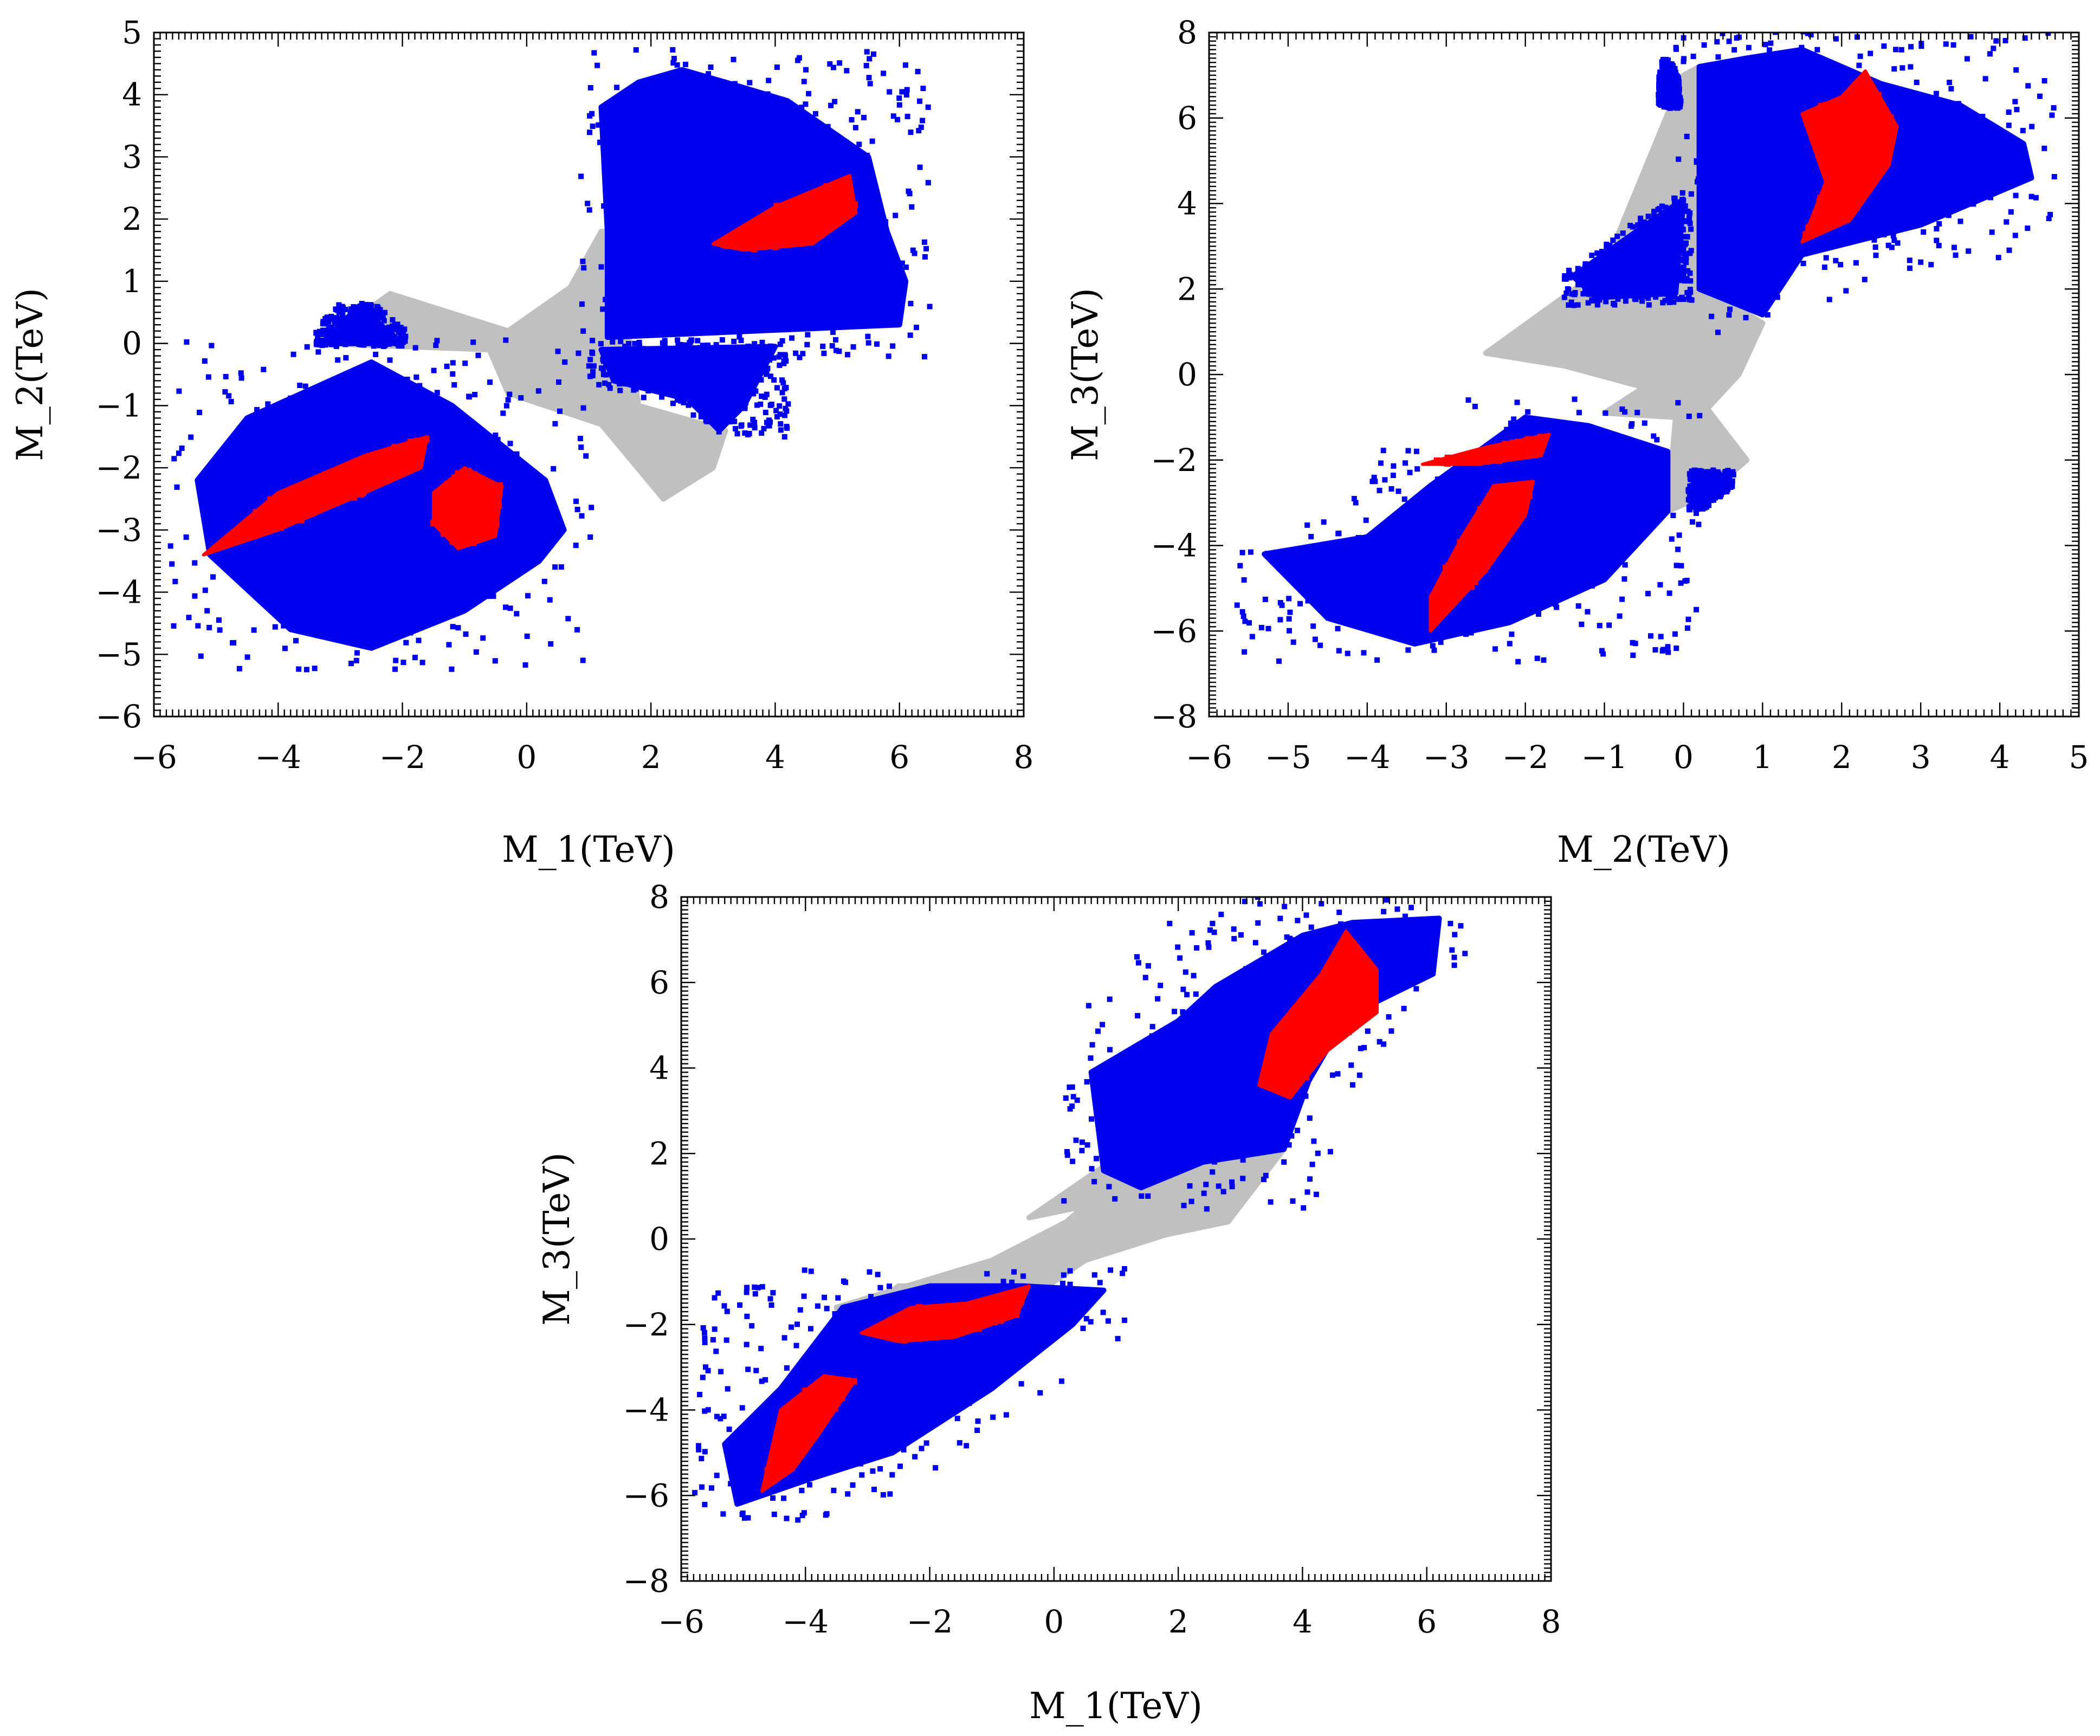 The image size is (2100, 1736). Describe the element at coordinates (1175, 630) in the screenshot. I see `y-tick-label: −6` at that location.